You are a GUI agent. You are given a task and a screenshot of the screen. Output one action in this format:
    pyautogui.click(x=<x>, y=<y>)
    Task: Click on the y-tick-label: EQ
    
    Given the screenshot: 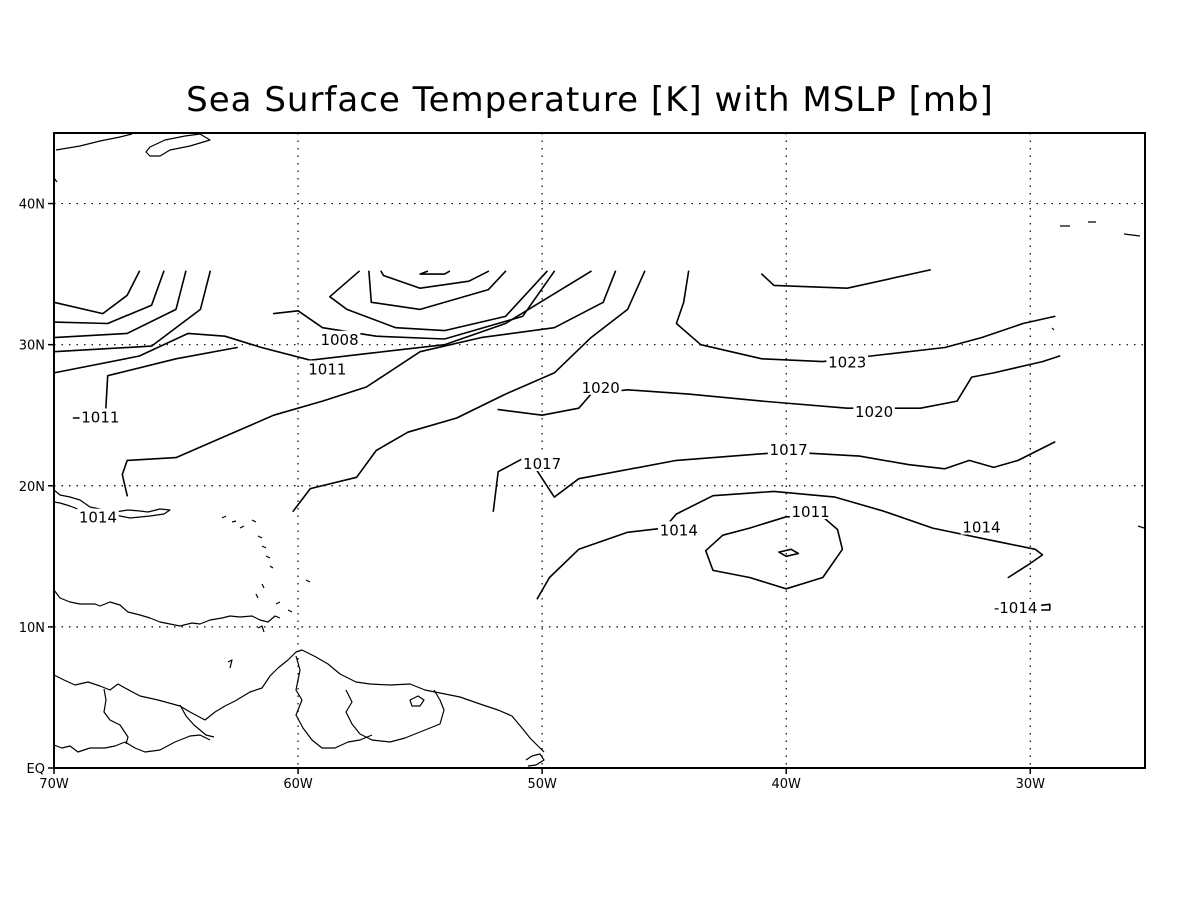 What is the action you would take?
    pyautogui.click(x=36, y=769)
    